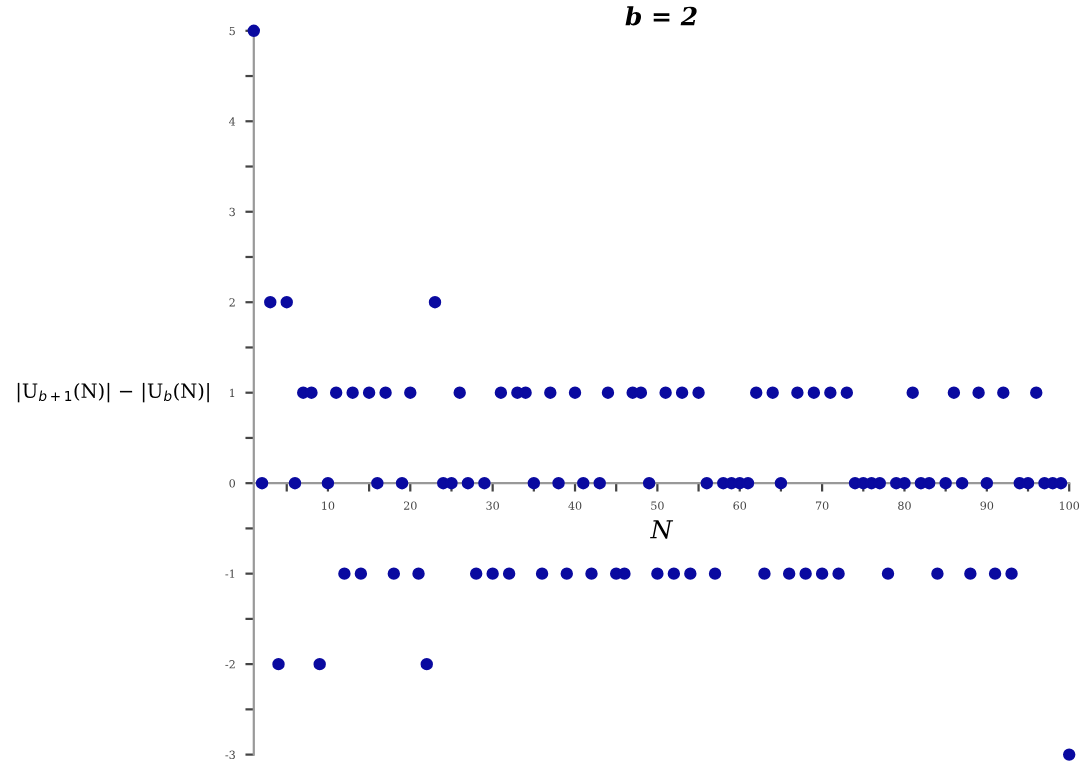  I want to click on x-axis-title: N, so click(662, 529).